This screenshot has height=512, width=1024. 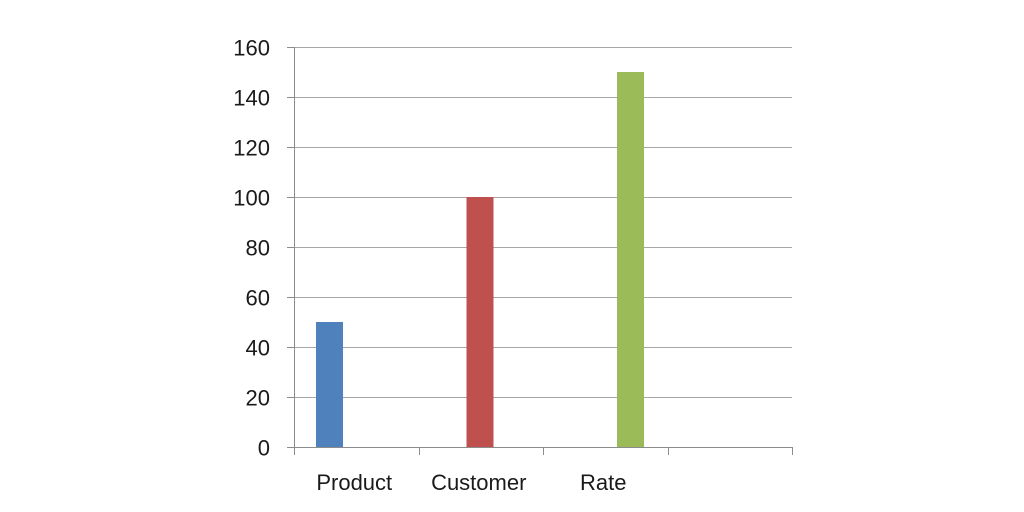 I want to click on y-tick-label: 140, so click(x=251, y=98).